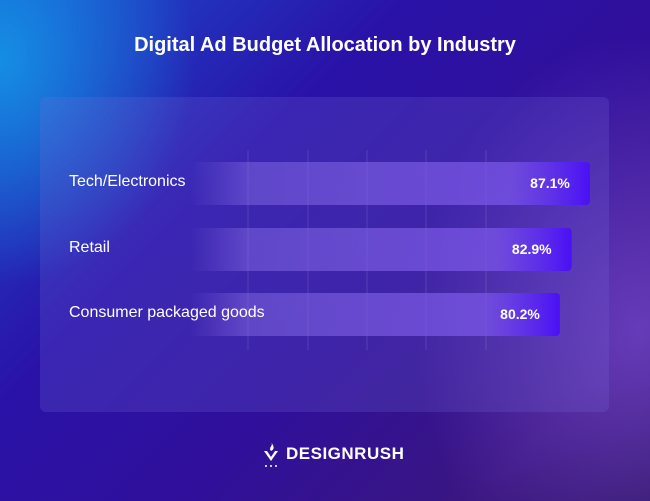  What do you see at coordinates (520, 314) in the screenshot?
I see `value-label: 80.2%` at bounding box center [520, 314].